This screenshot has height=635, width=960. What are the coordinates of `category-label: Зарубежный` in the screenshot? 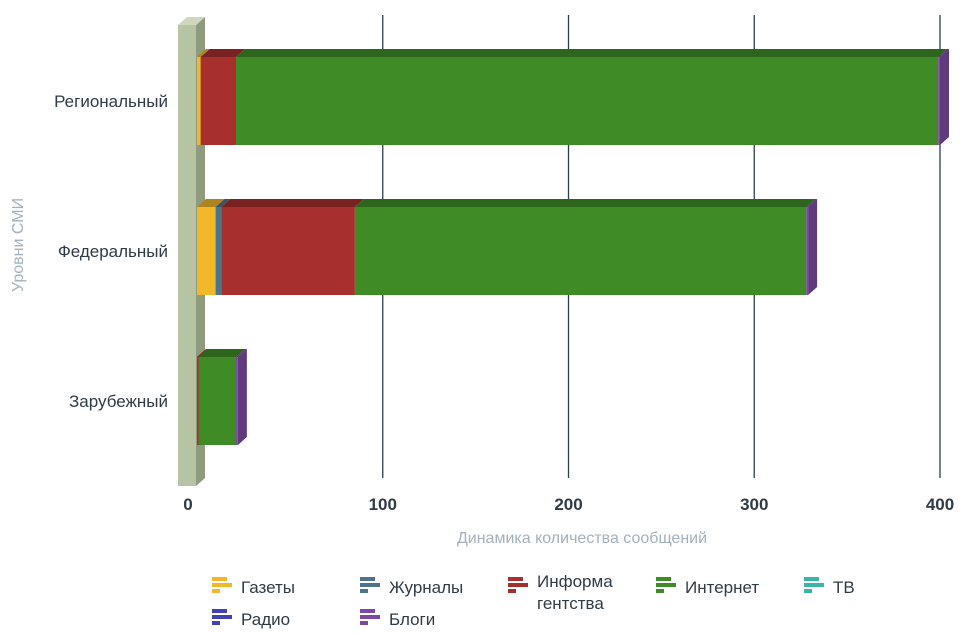 It's located at (118, 401).